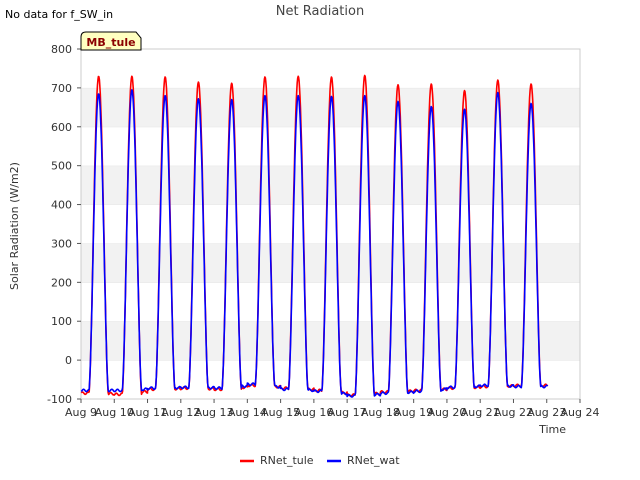  I want to click on y-tick-label: 200, so click(61, 282).